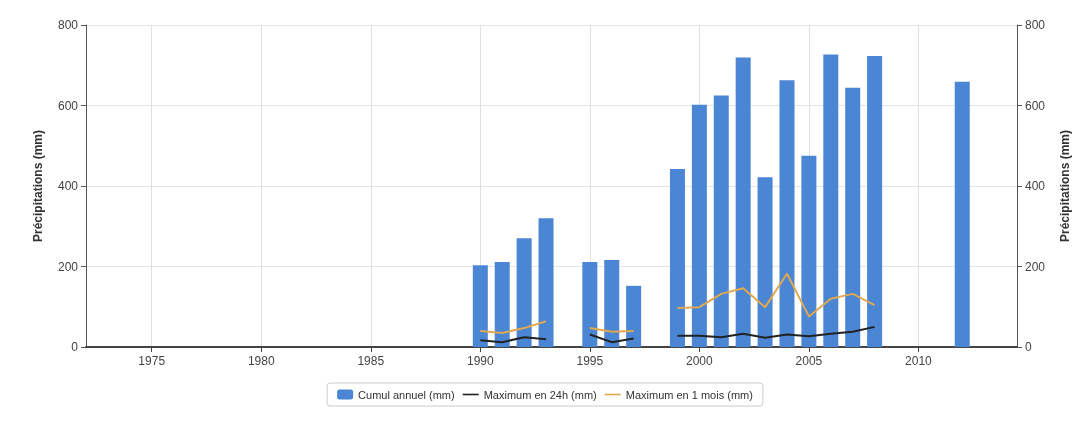 The width and height of the screenshot is (1090, 432). What do you see at coordinates (540, 394) in the screenshot?
I see `legend-label: Maximum en 24h (mm)` at bounding box center [540, 394].